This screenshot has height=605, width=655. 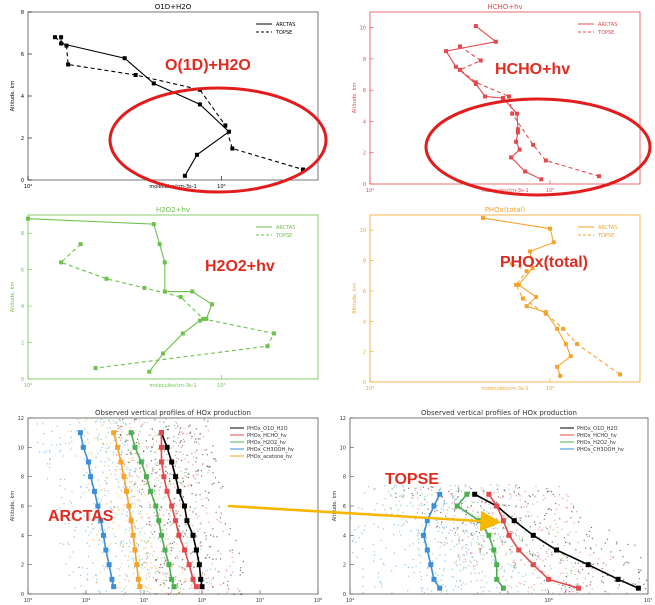 I want to click on y-tick-label: 10, so click(x=21, y=448).